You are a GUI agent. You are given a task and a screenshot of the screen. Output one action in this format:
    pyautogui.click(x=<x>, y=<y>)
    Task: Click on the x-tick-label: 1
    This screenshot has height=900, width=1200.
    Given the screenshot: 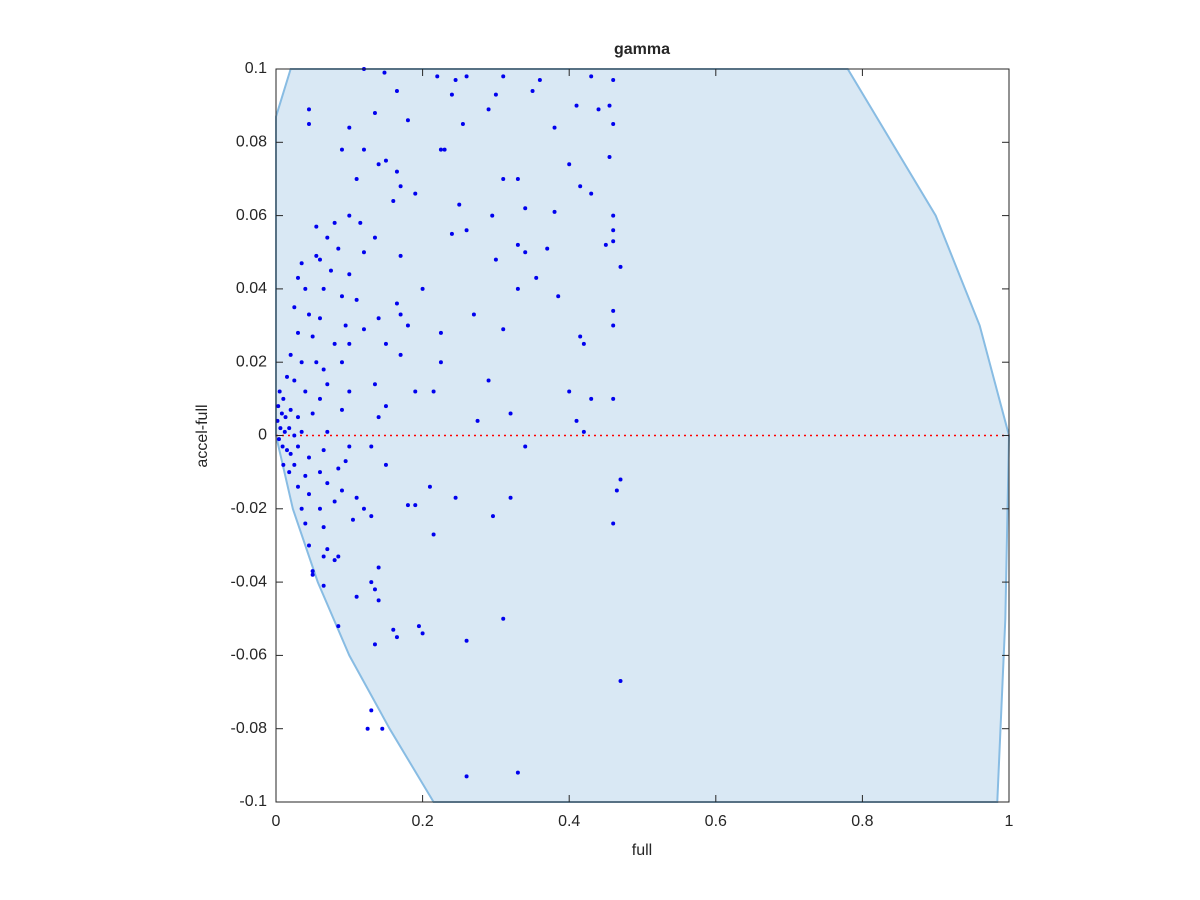 What is the action you would take?
    pyautogui.click(x=1009, y=821)
    